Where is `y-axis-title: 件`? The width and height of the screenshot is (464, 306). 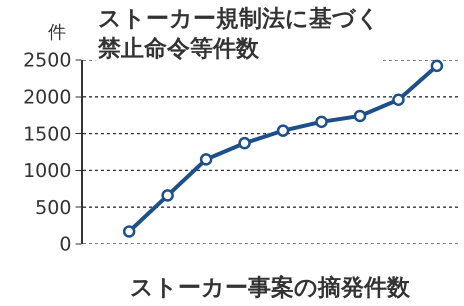
y-axis-title: 件 is located at coordinates (57, 32).